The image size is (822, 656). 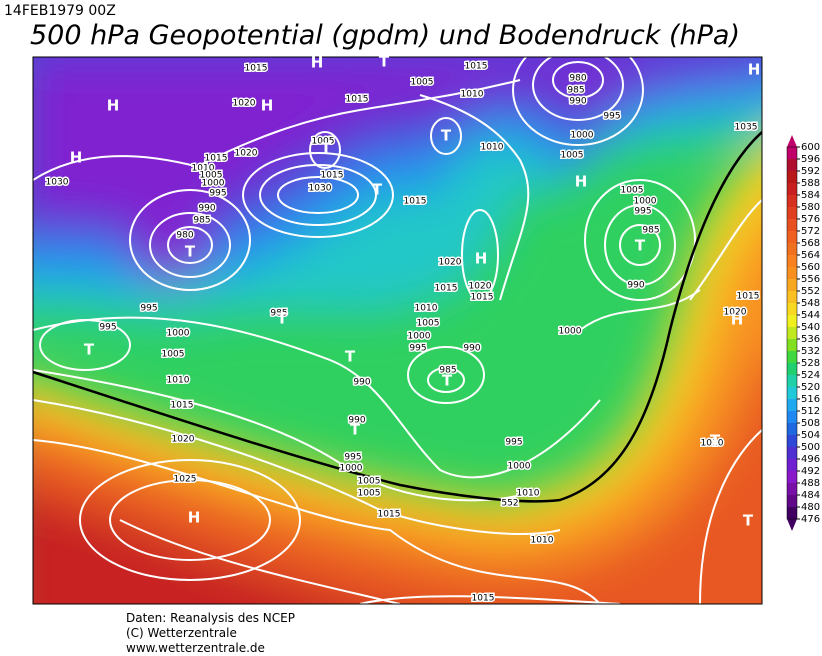 What do you see at coordinates (810, 423) in the screenshot?
I see `colorbar-tick-label: 508` at bounding box center [810, 423].